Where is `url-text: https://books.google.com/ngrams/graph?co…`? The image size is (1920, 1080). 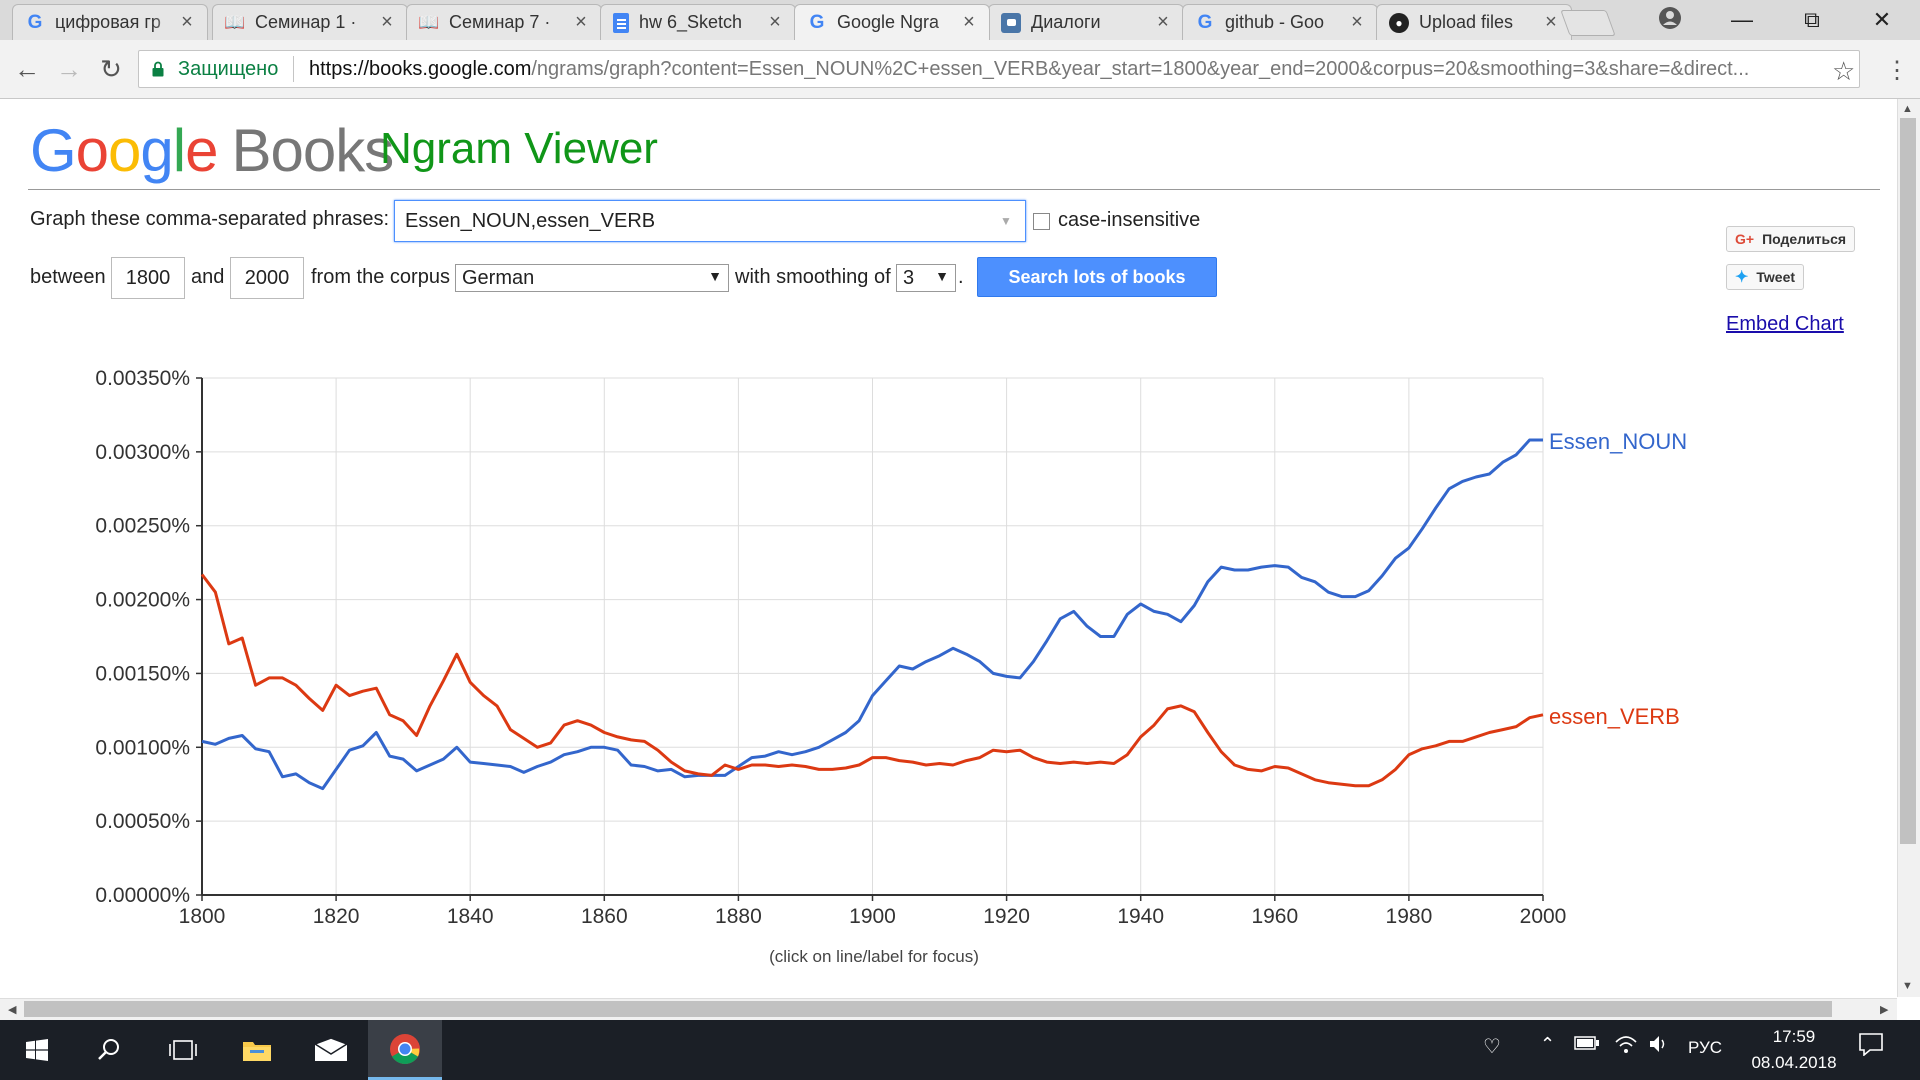 url-text: https://books.google.com/ngrams/graph?co… is located at coordinates (1064, 69).